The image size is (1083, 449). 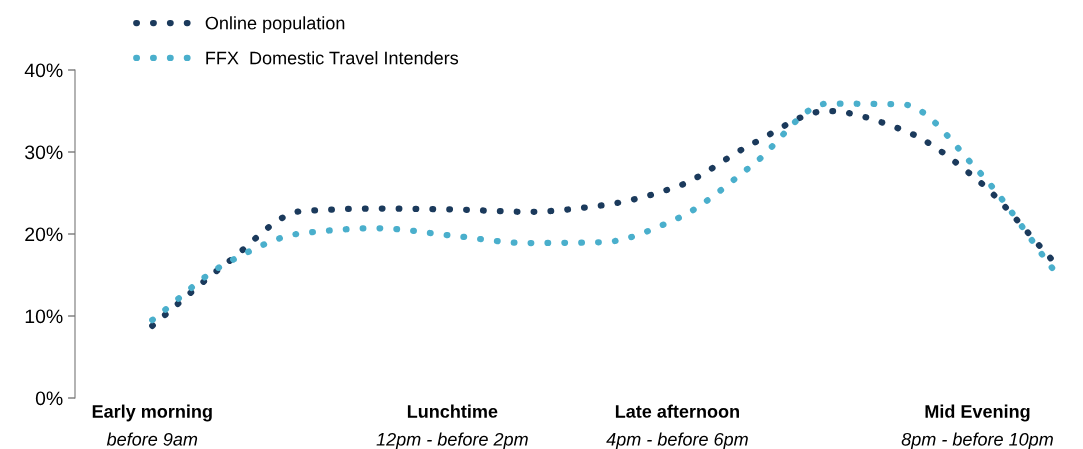 What do you see at coordinates (44, 152) in the screenshot?
I see `y-tick-label: 30%` at bounding box center [44, 152].